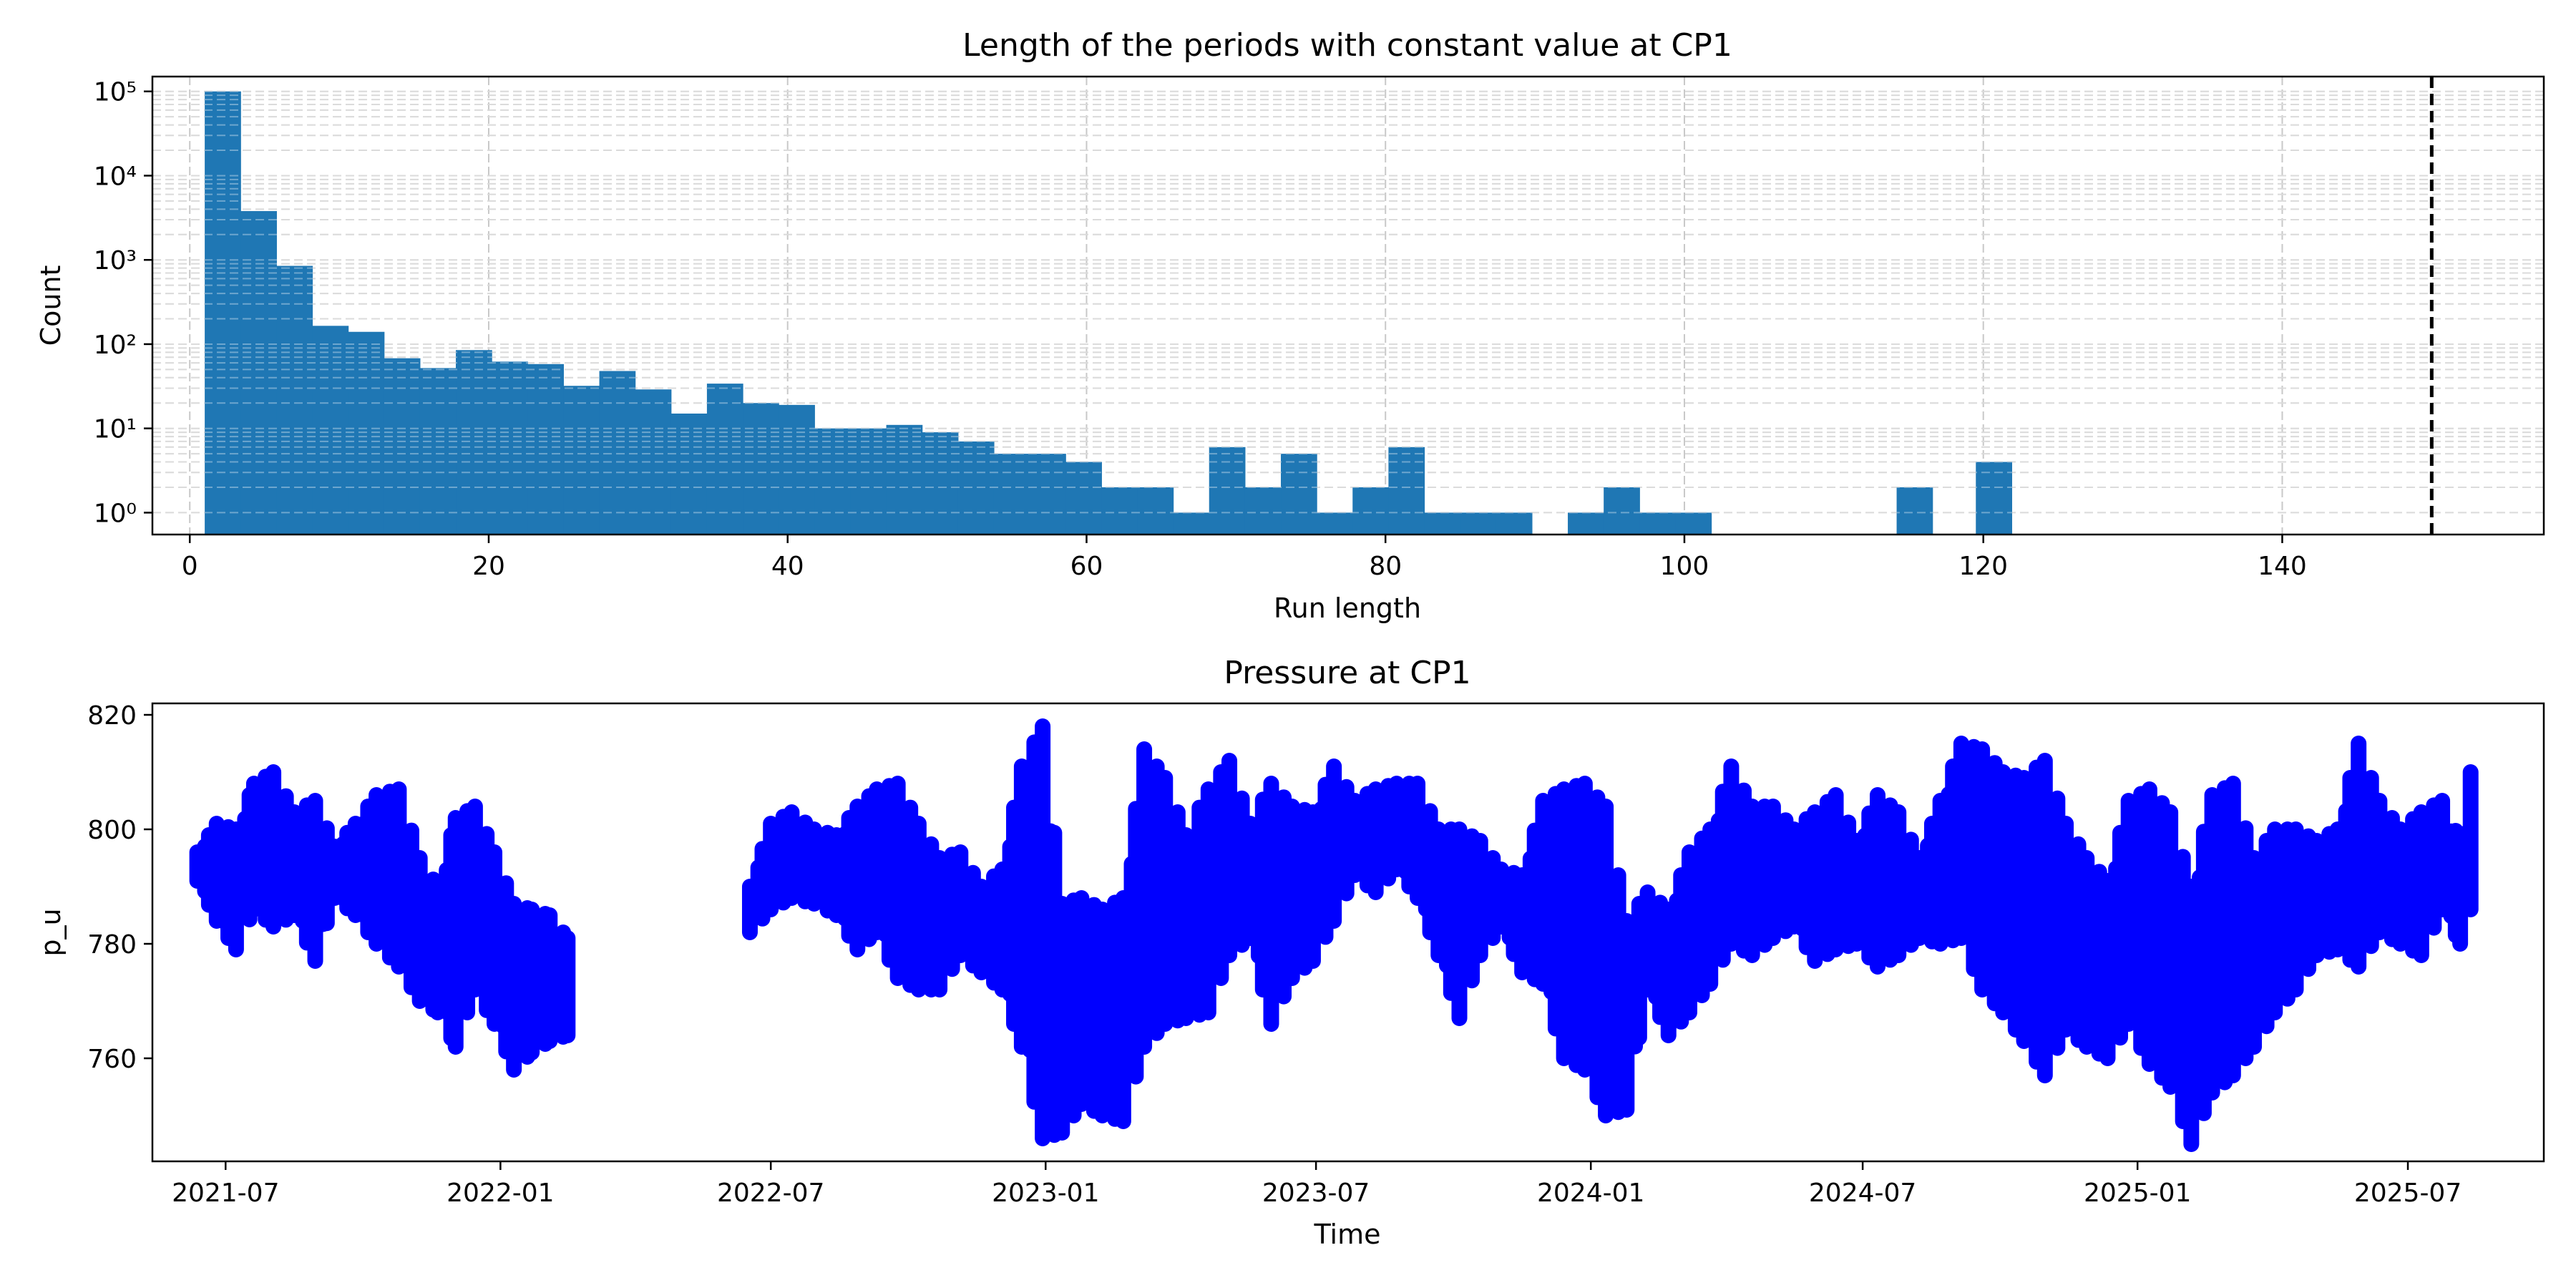 The height and width of the screenshot is (1288, 2576). Describe the element at coordinates (1347, 1234) in the screenshot. I see `ts-x-label: Time` at that location.